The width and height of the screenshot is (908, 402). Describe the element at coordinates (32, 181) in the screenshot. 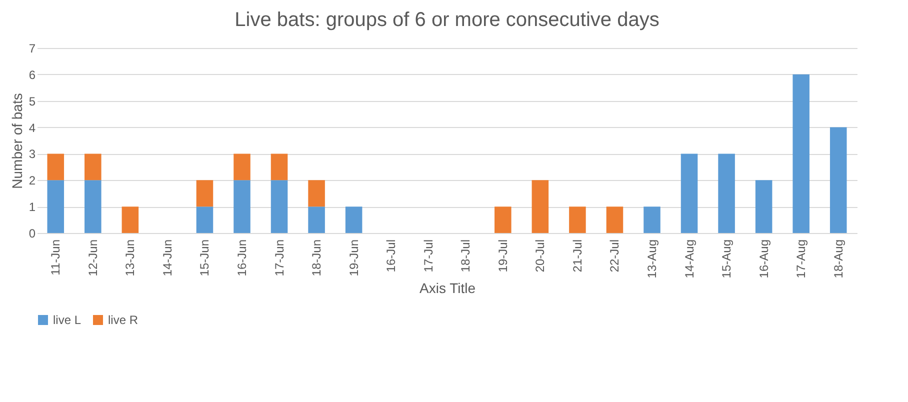

I see `y-tick-label: 2` at that location.